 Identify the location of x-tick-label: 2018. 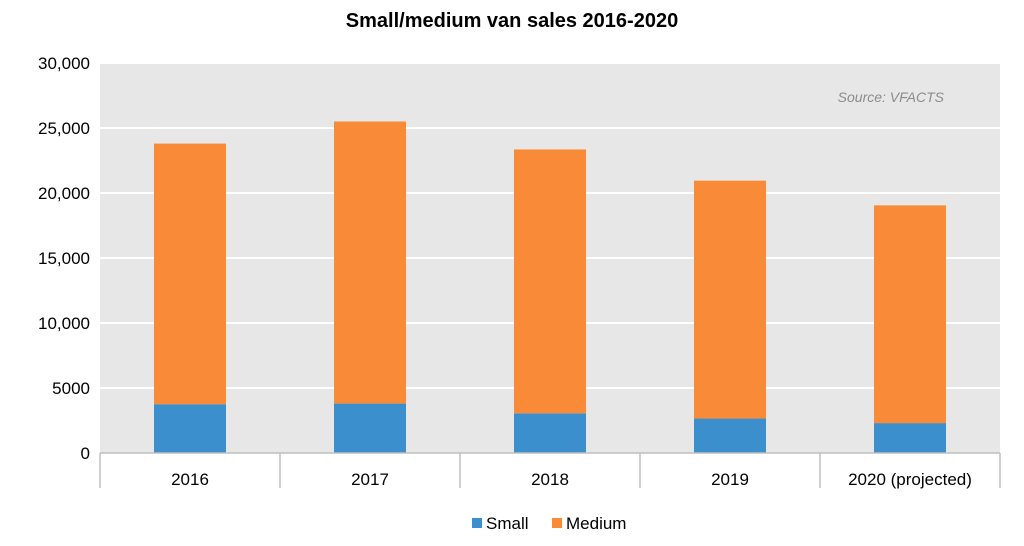
(550, 479).